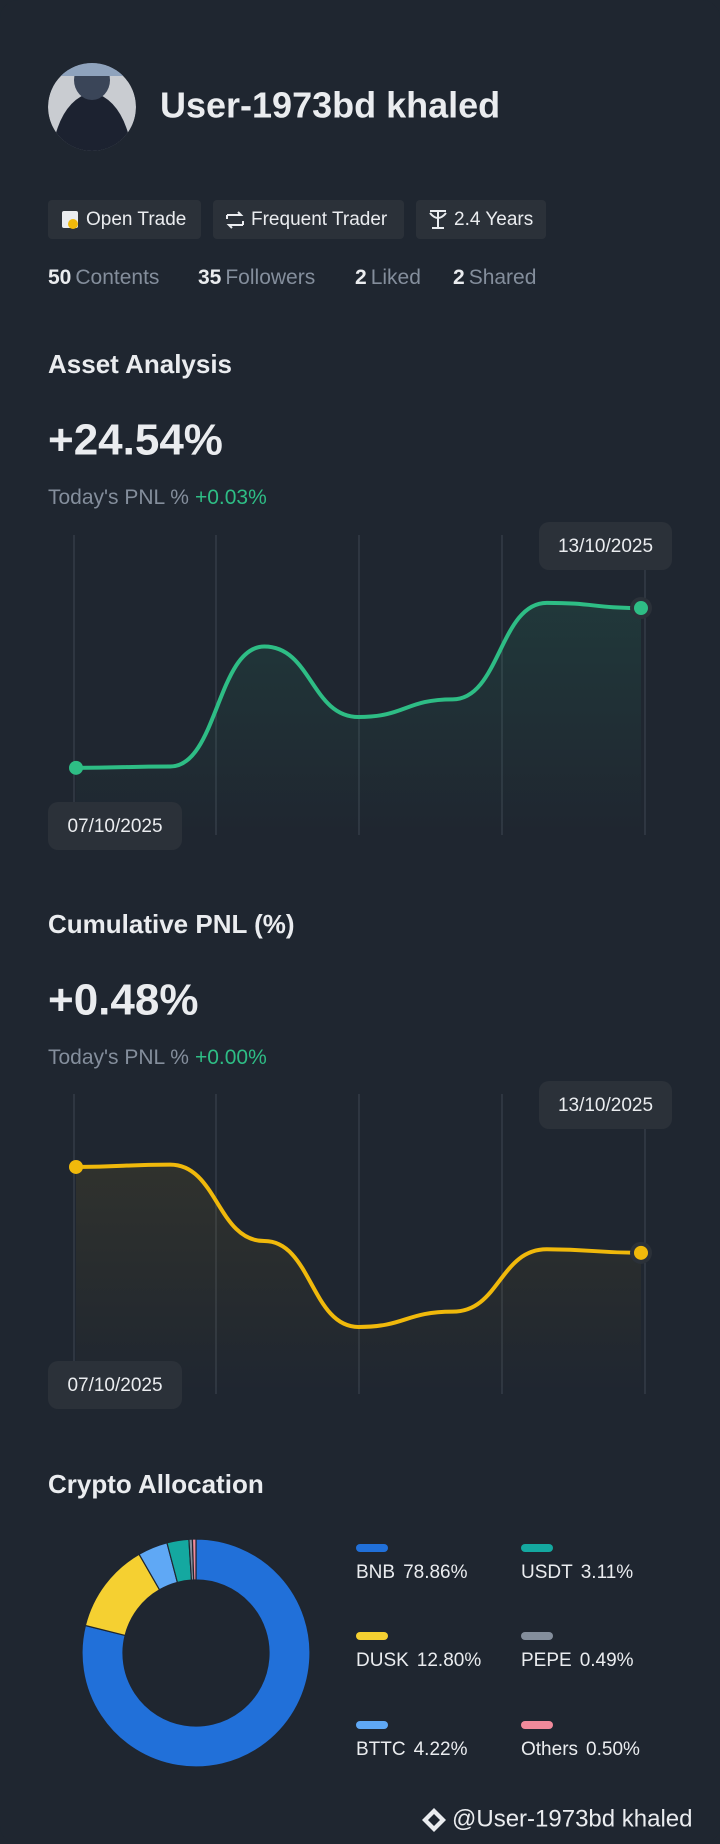  Describe the element at coordinates (140, 364) in the screenshot. I see `section-title: Asset Analysis` at that location.